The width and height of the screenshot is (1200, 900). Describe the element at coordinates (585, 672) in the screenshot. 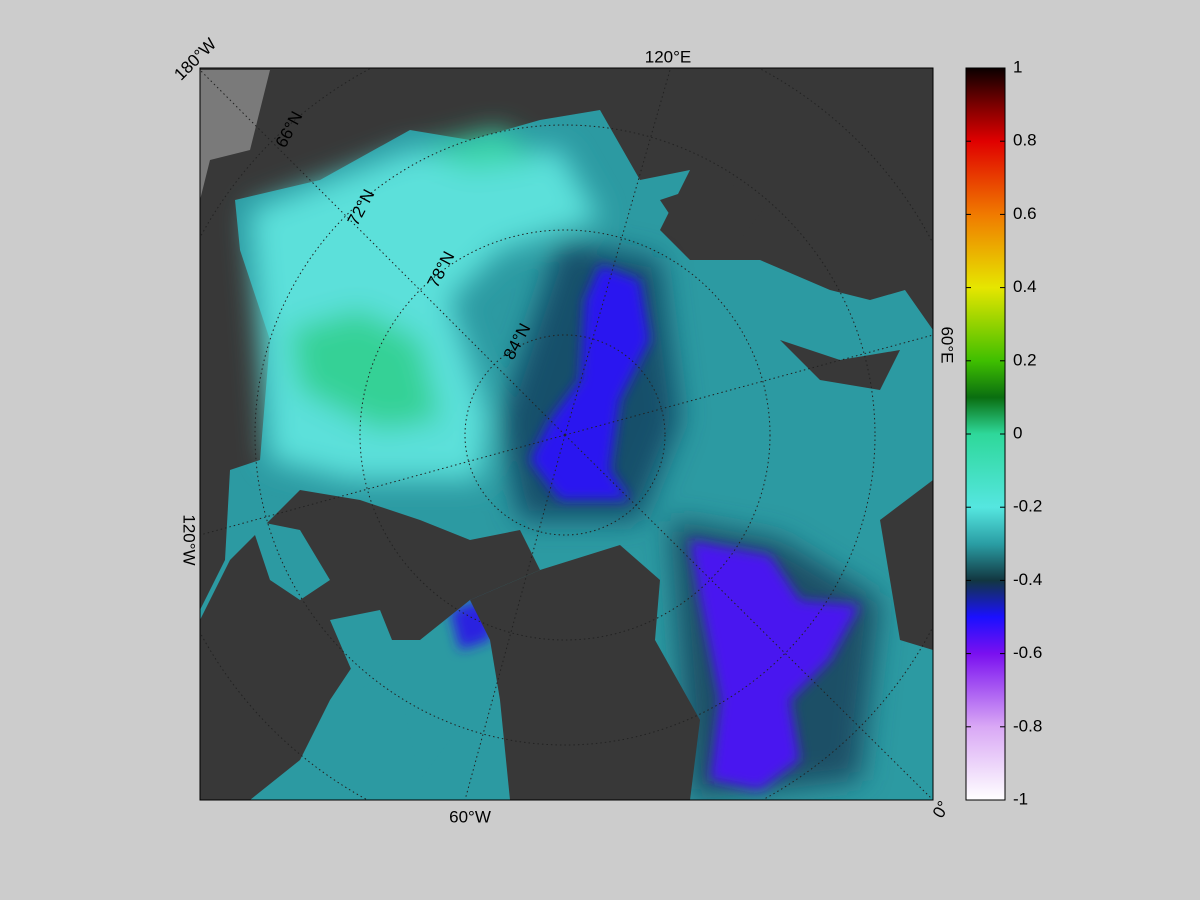

I see `greenland` at that location.